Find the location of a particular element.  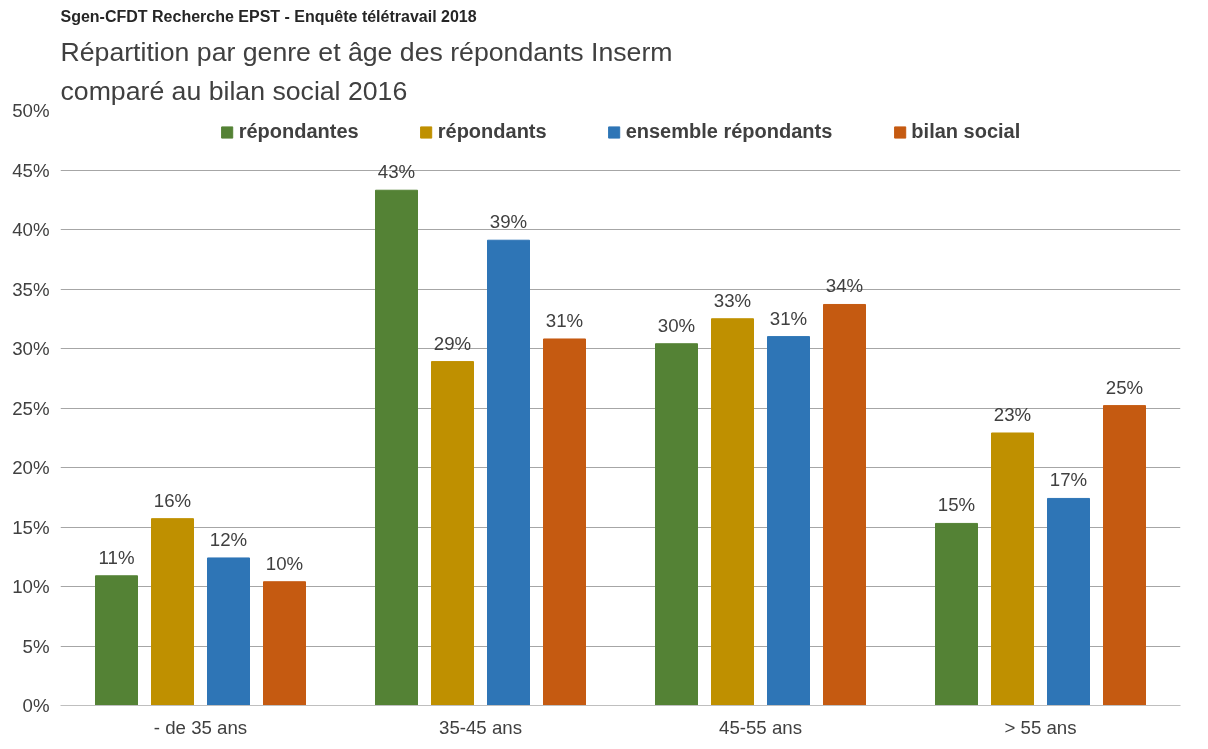

y-tick-label: 20% is located at coordinates (31, 467).